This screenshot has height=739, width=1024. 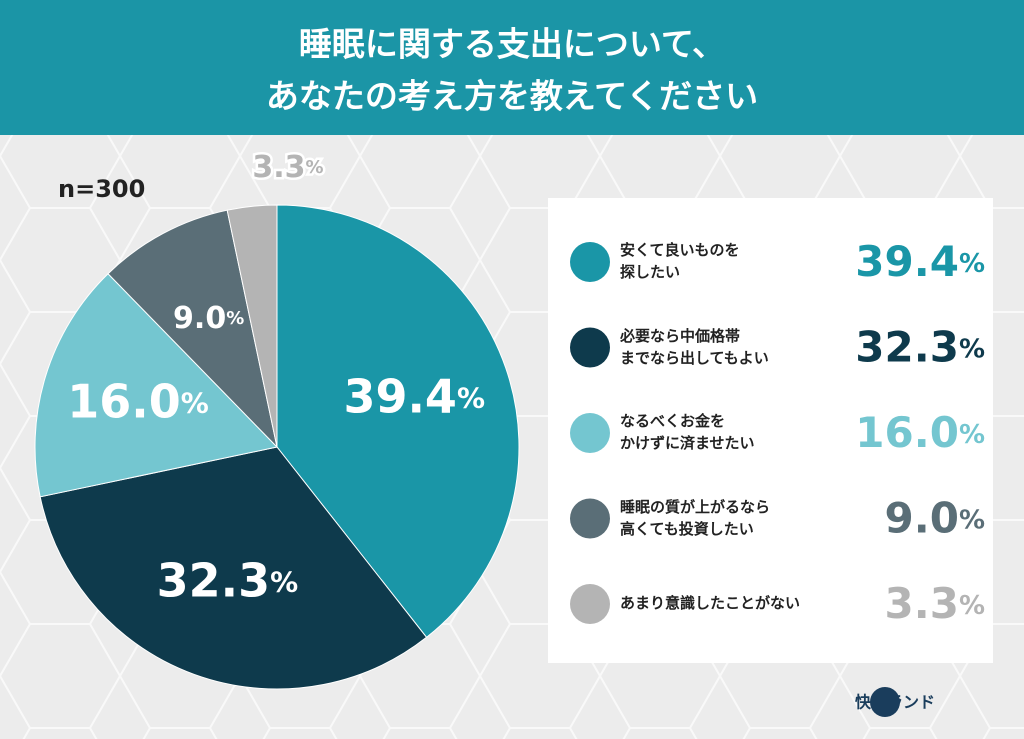 I want to click on legend-label-box: 必要なら中価格帯 までなら出してもよい, so click(x=694, y=346).